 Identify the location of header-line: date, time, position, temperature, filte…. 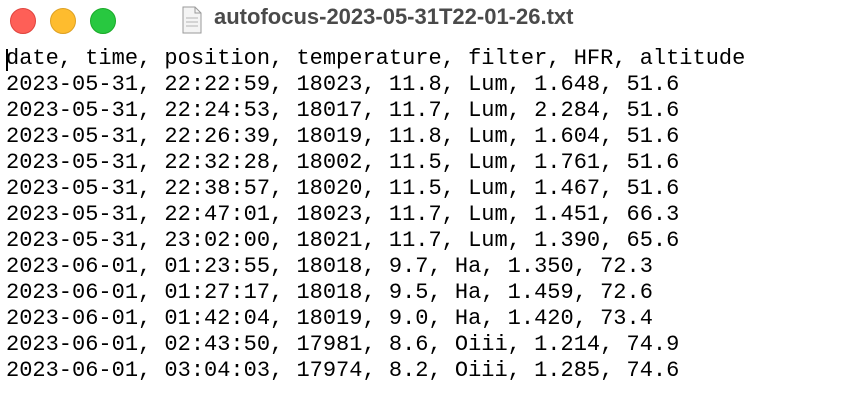
(376, 58).